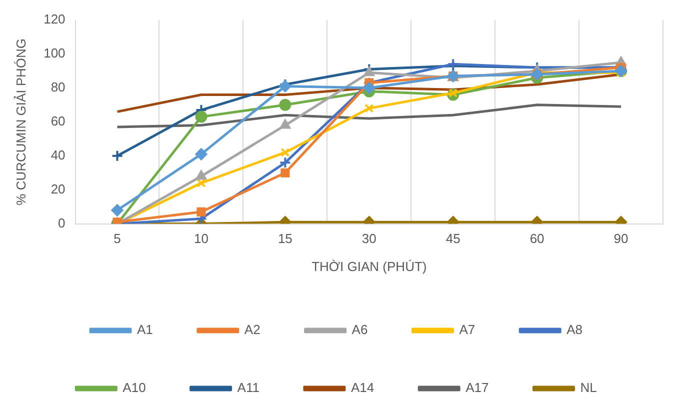 The height and width of the screenshot is (410, 693). I want to click on legend-label: A11, so click(248, 388).